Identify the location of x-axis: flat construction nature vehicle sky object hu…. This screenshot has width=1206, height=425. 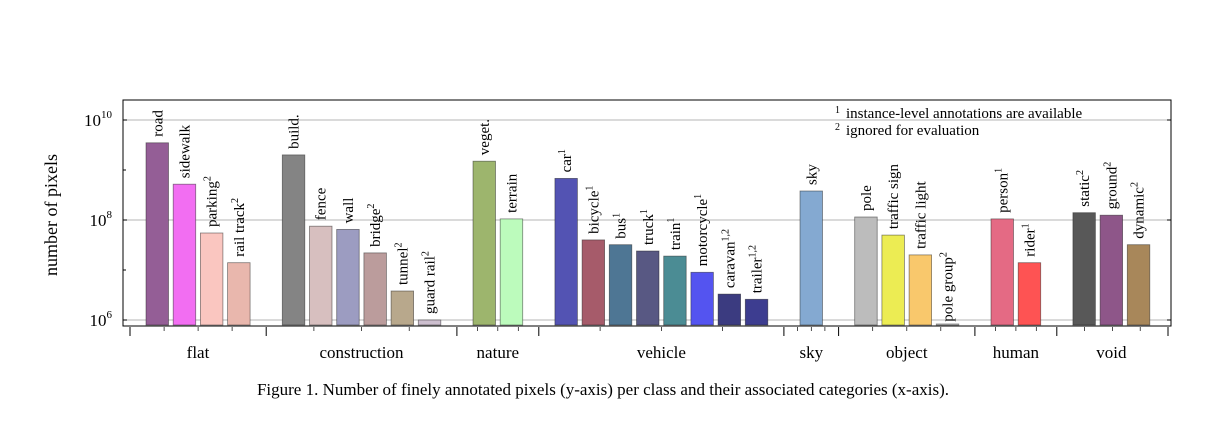
(649, 344).